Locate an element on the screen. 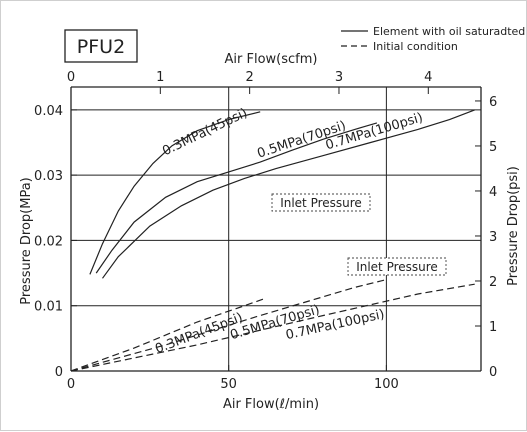 The width and height of the screenshot is (527, 432). left-tick-label-4: 0.04 is located at coordinates (48, 111).